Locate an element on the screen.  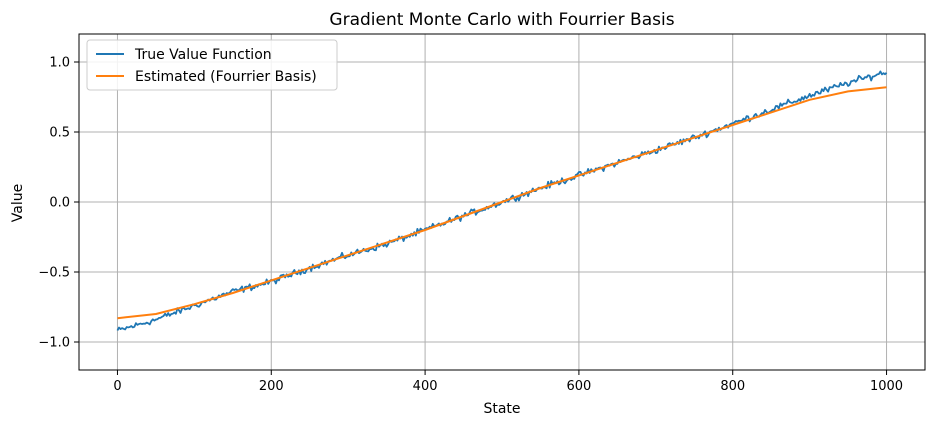
y-tick-label: 1.0 is located at coordinates (59, 63).